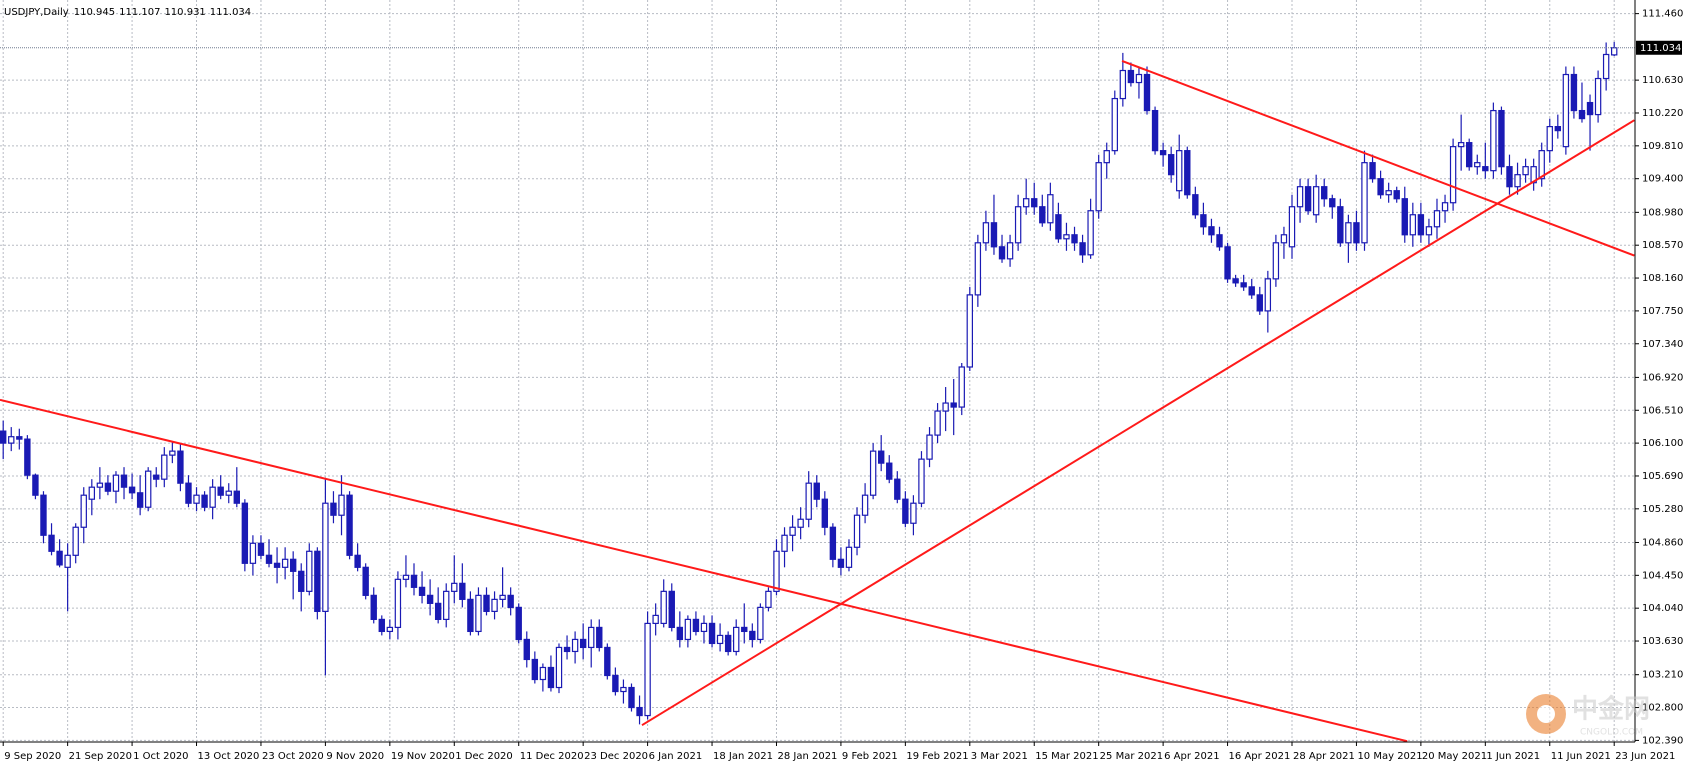  What do you see at coordinates (1662, 212) in the screenshot?
I see `y-tick-label: 108.980` at bounding box center [1662, 212].